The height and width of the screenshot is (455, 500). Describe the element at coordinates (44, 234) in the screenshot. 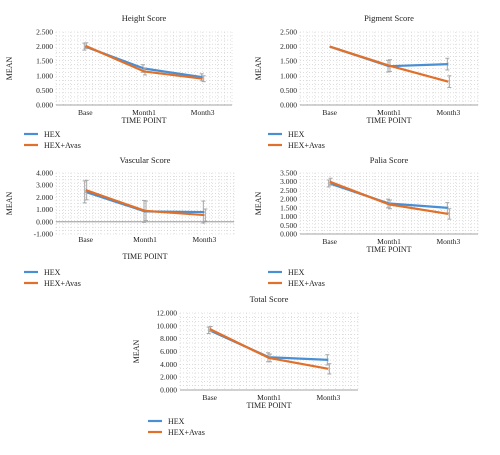

I see `y-tick-label: -1.000` at that location.